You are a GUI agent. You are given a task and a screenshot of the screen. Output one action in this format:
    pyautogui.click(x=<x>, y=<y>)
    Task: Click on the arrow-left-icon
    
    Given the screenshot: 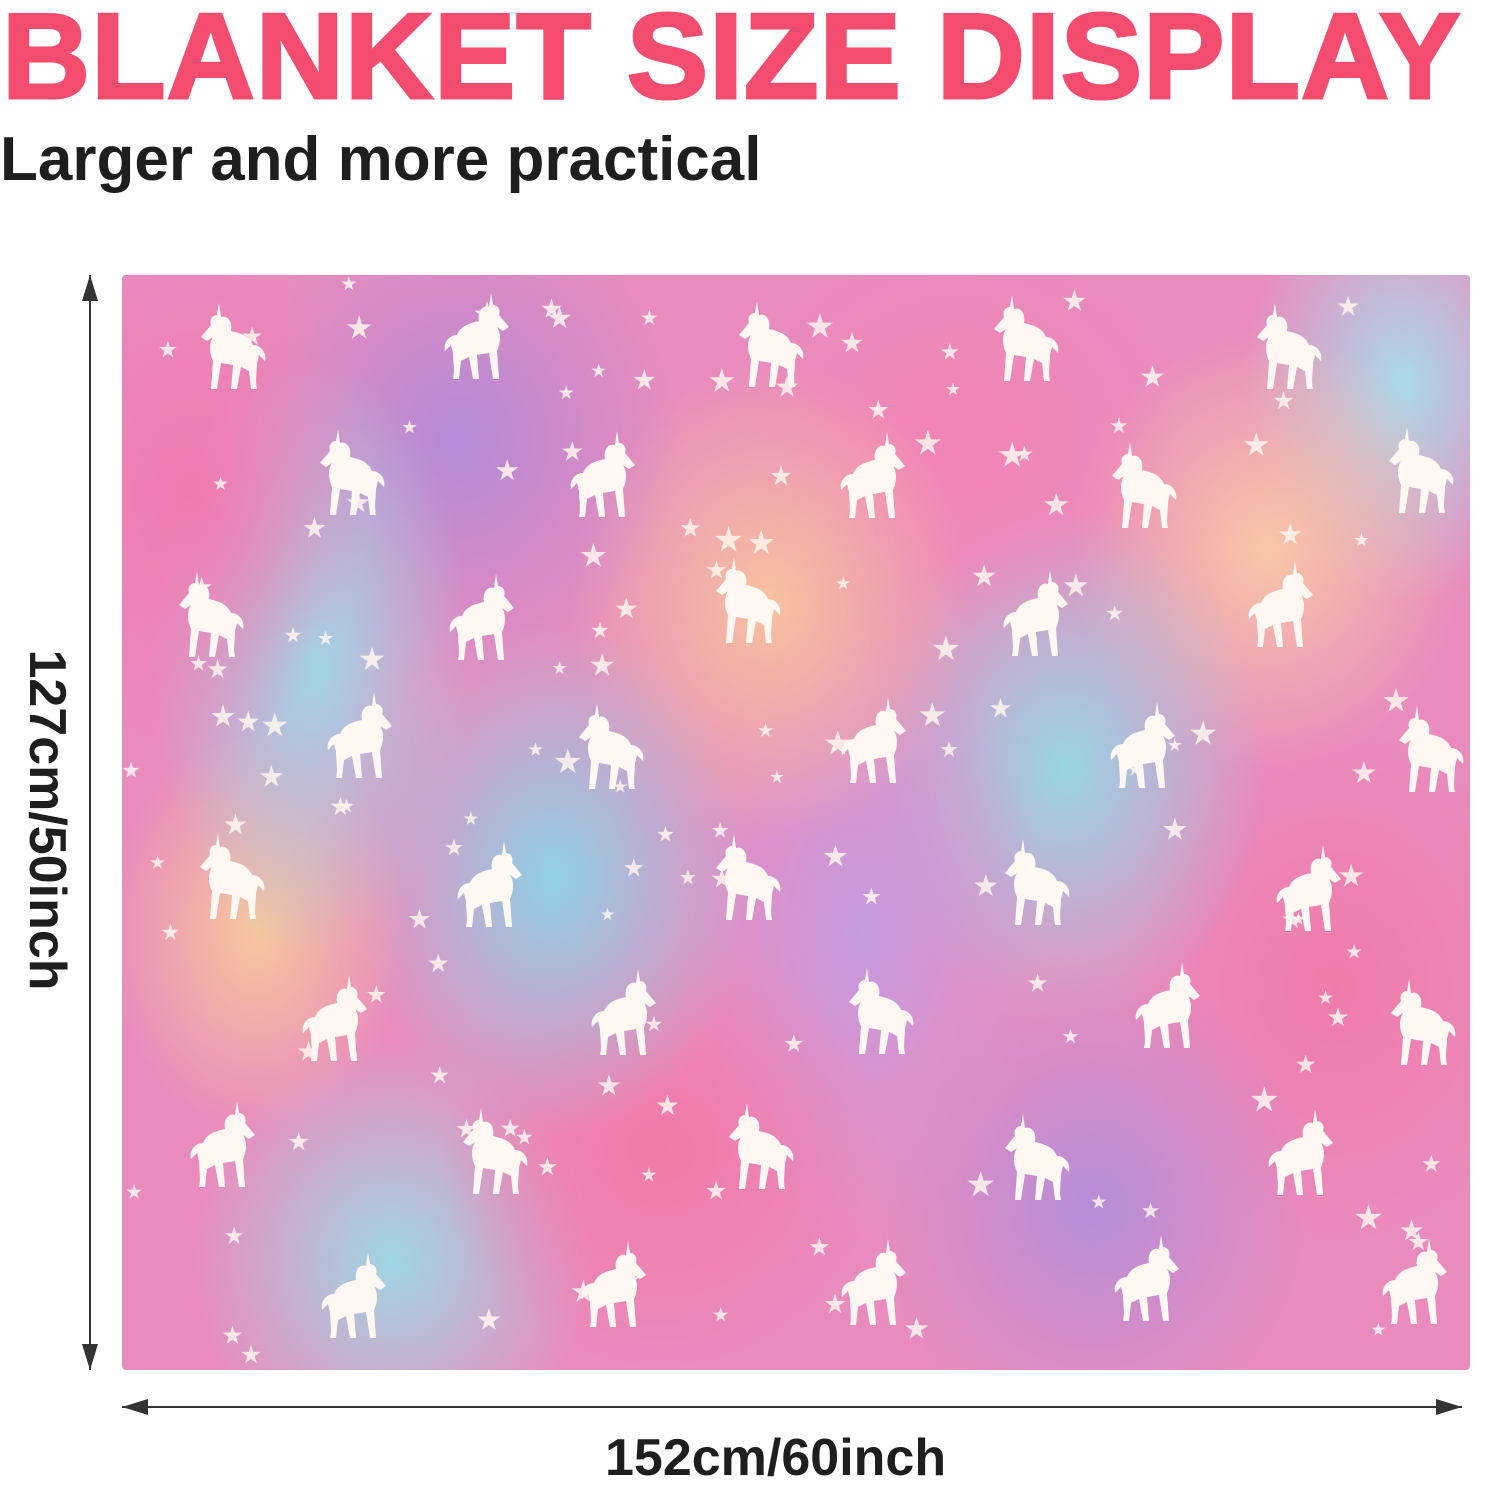 What is the action you would take?
    pyautogui.click(x=135, y=1407)
    